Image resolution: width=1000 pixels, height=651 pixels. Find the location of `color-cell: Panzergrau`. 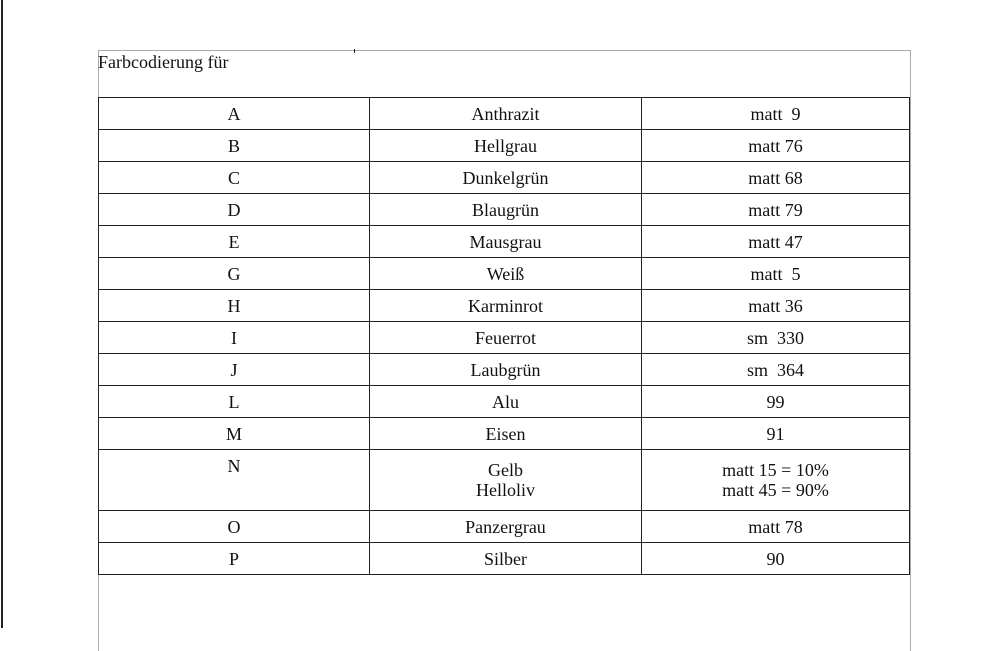

color-cell: Panzergrau is located at coordinates (505, 526).